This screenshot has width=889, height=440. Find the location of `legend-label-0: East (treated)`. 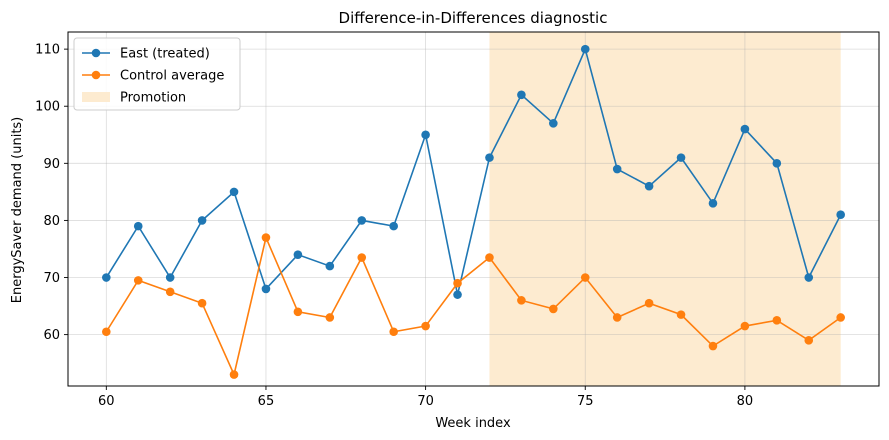

legend-label-0: East (treated) is located at coordinates (165, 54).